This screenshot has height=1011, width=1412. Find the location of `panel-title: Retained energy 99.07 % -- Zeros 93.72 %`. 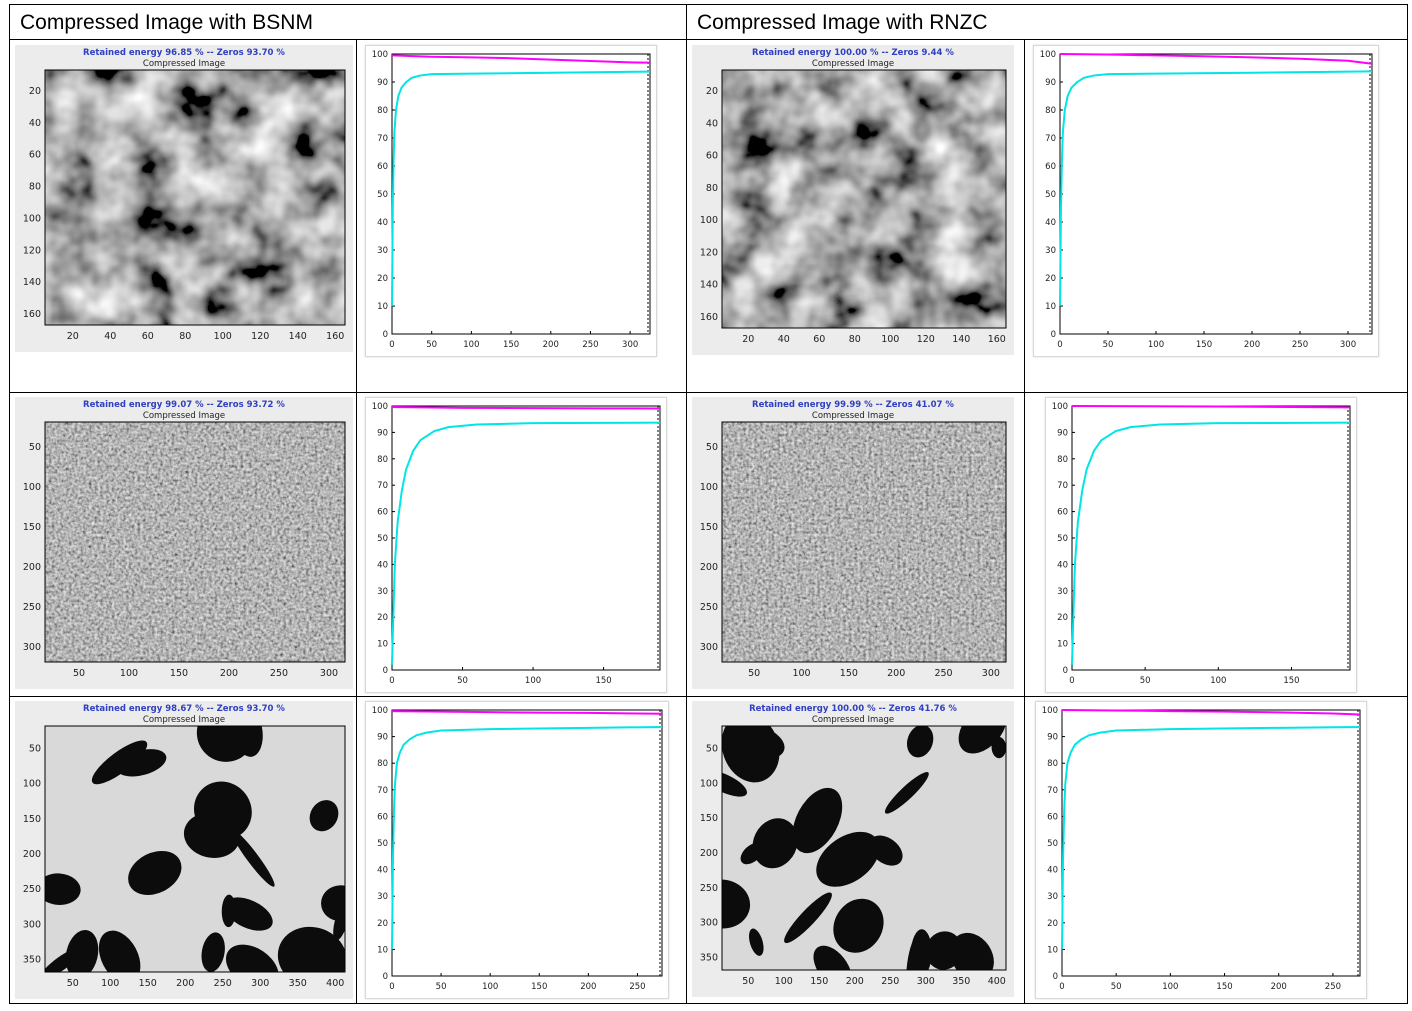

panel-title: Retained energy 99.07 % -- Zeros 93.72 % is located at coordinates (184, 405).